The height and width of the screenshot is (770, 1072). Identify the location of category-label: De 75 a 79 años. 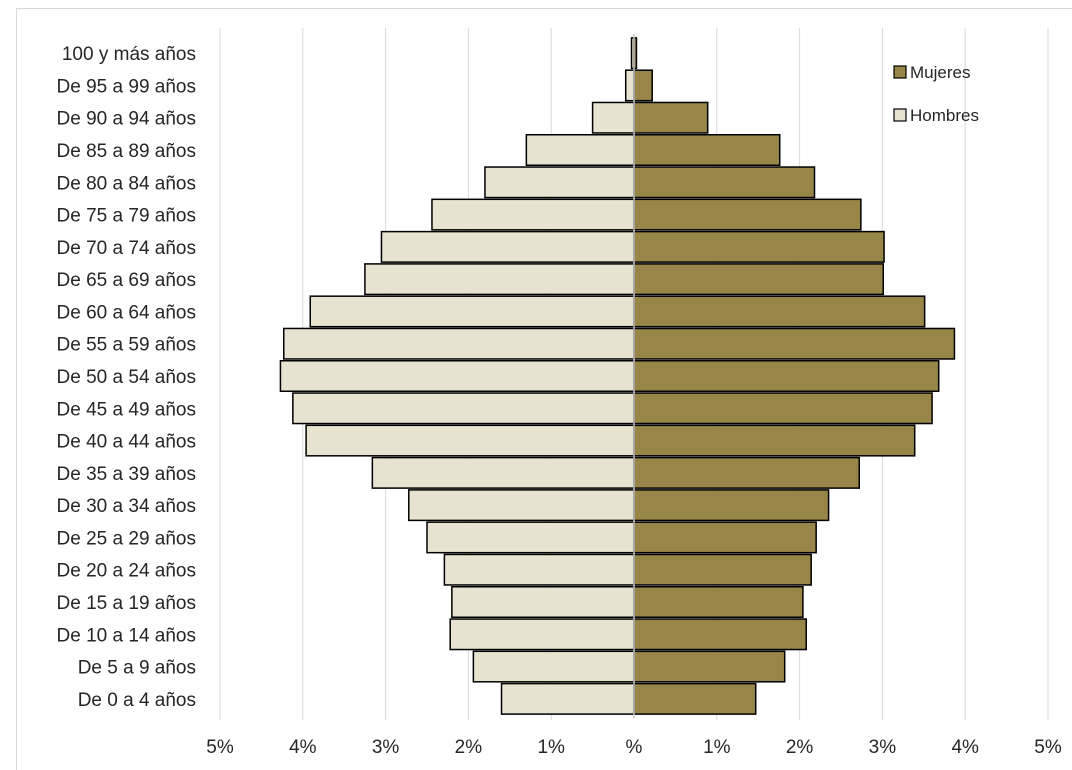
(126, 216).